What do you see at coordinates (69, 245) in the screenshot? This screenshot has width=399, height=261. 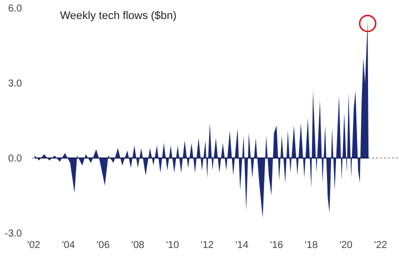 I see `x-tick-label: '04` at bounding box center [69, 245].